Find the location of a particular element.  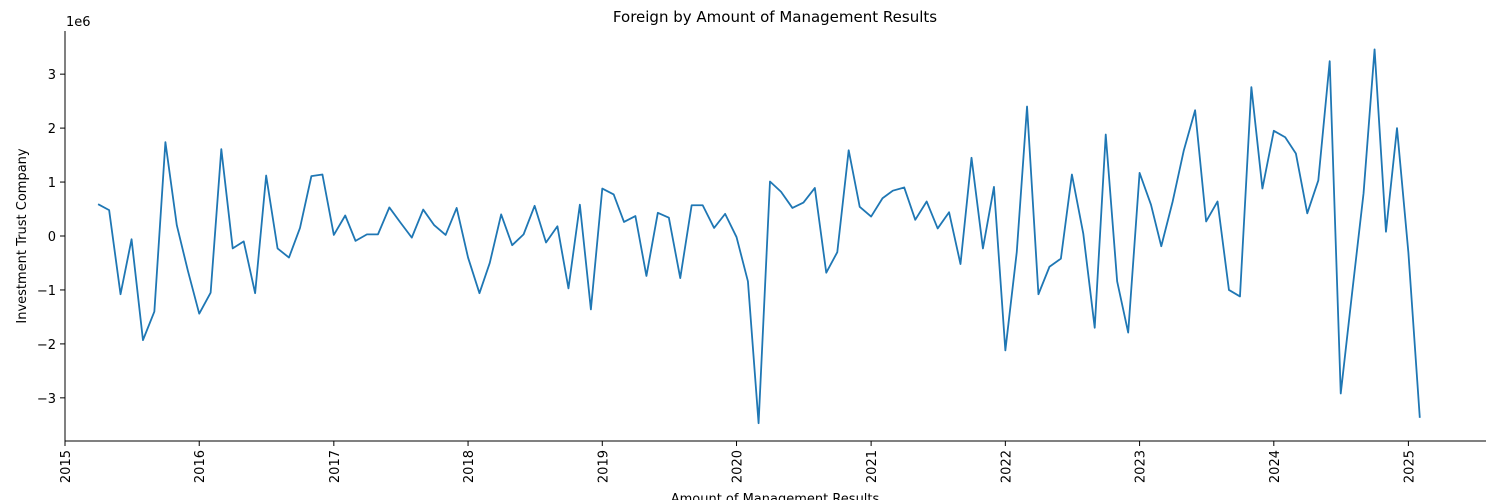

y-tick-label: −1 is located at coordinates (46, 291).